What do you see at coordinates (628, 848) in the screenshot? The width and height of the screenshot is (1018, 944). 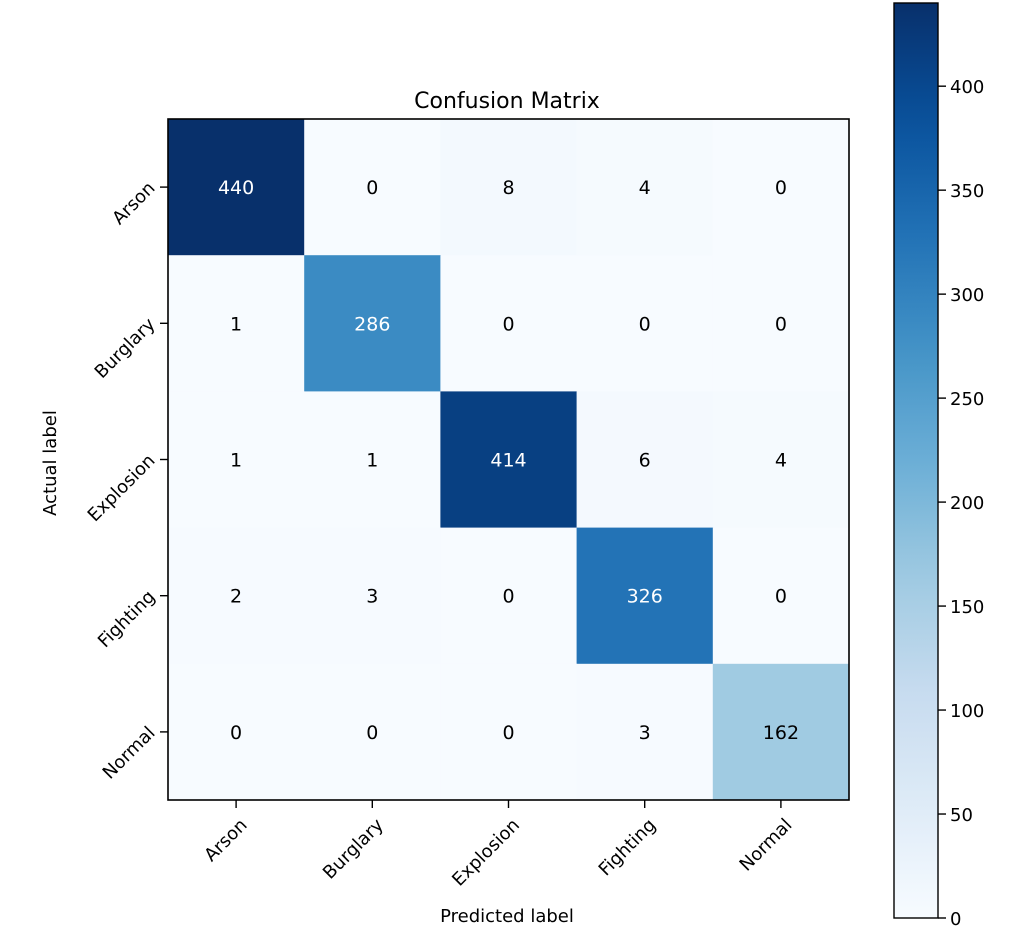 I see `x-tick-label: Fighting` at bounding box center [628, 848].